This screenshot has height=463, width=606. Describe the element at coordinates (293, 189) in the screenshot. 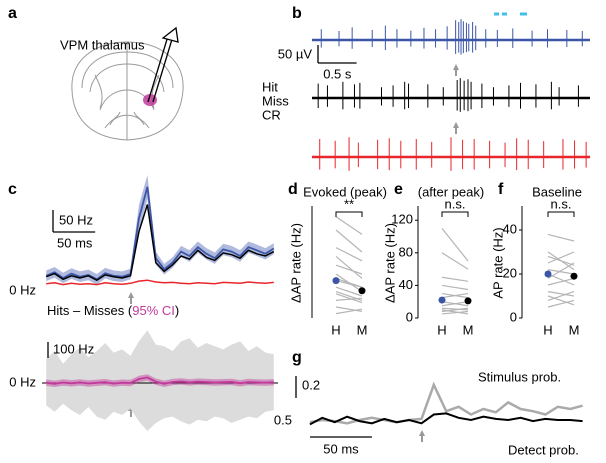

I see `panel-letter: d` at that location.